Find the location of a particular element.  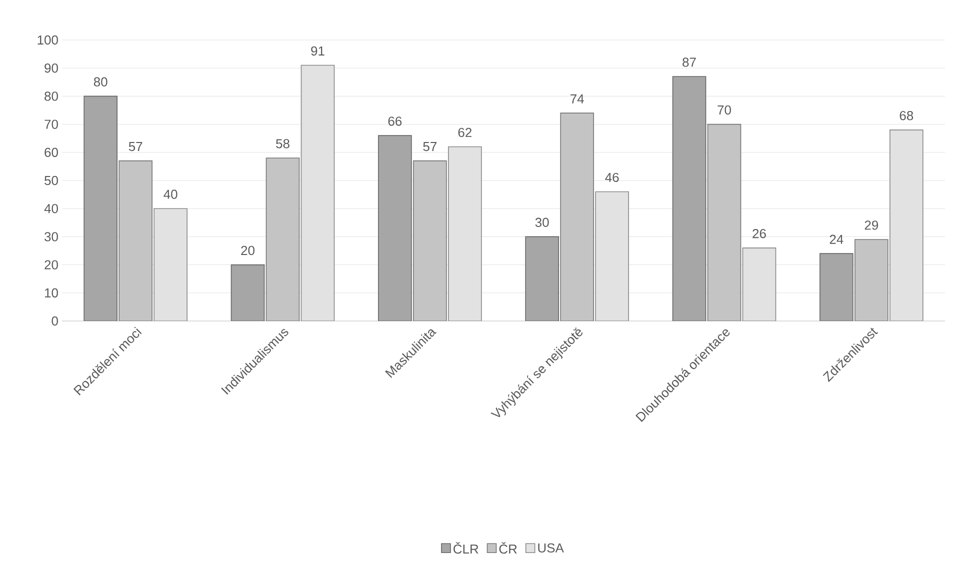

data-label: 24 is located at coordinates (837, 239).